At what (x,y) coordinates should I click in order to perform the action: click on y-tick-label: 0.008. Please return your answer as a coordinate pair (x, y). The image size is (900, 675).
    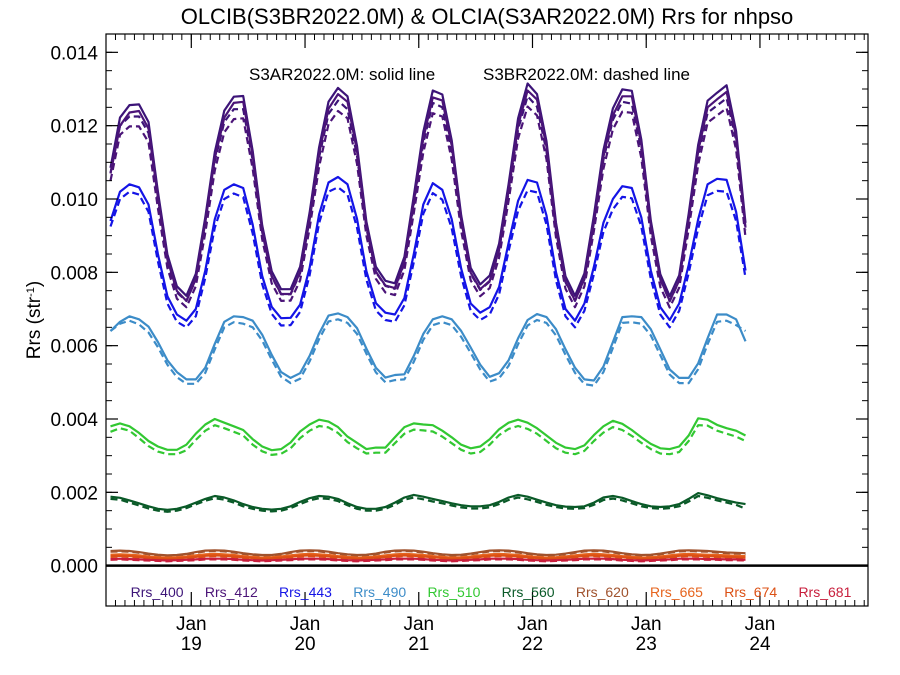
    Looking at the image, I should click on (74, 273).